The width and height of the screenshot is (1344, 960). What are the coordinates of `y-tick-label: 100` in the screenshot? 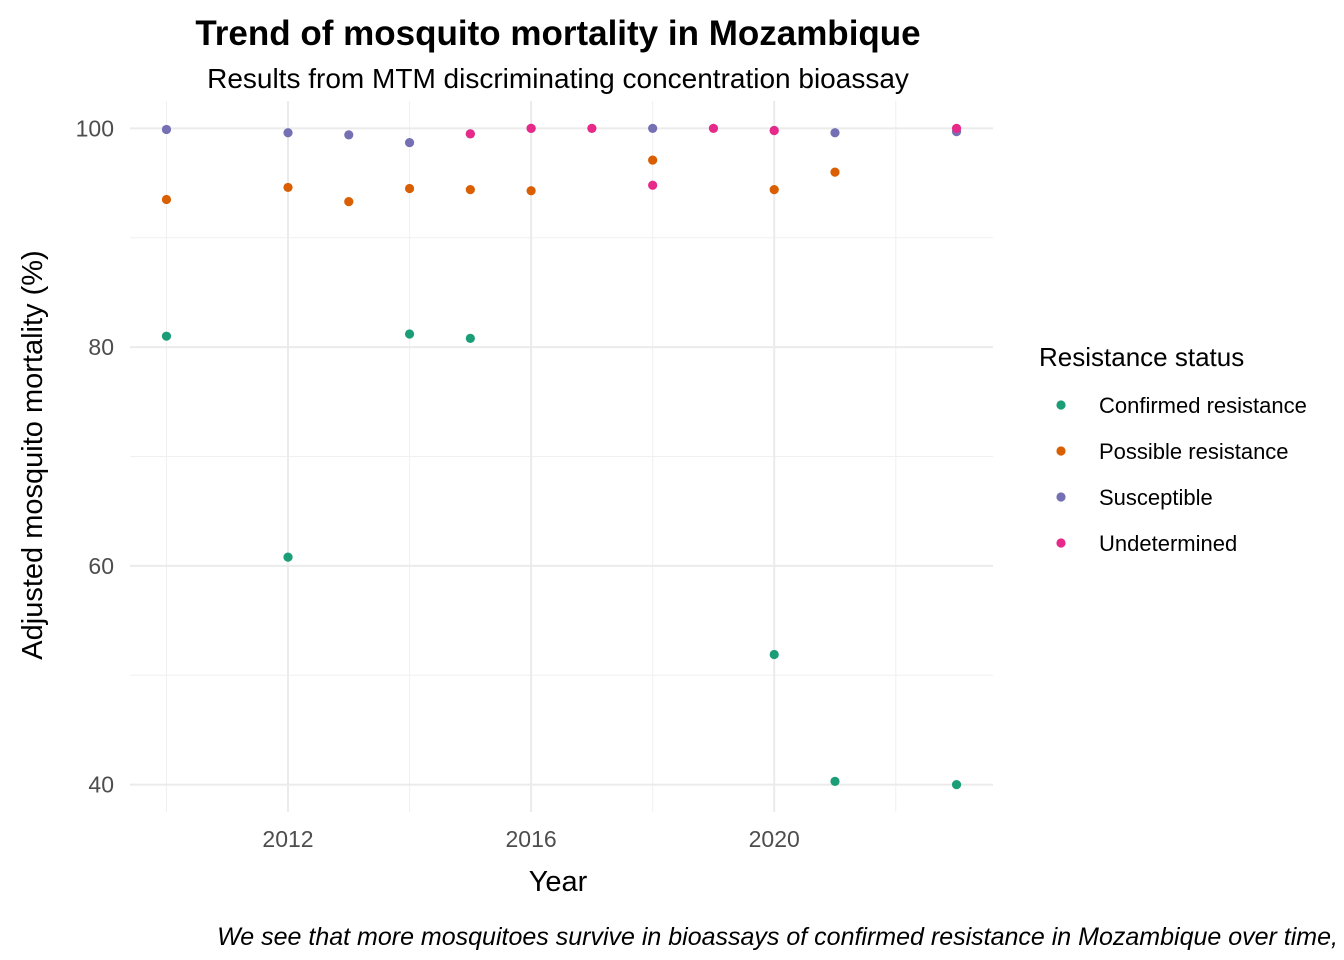 It's located at (95, 128).